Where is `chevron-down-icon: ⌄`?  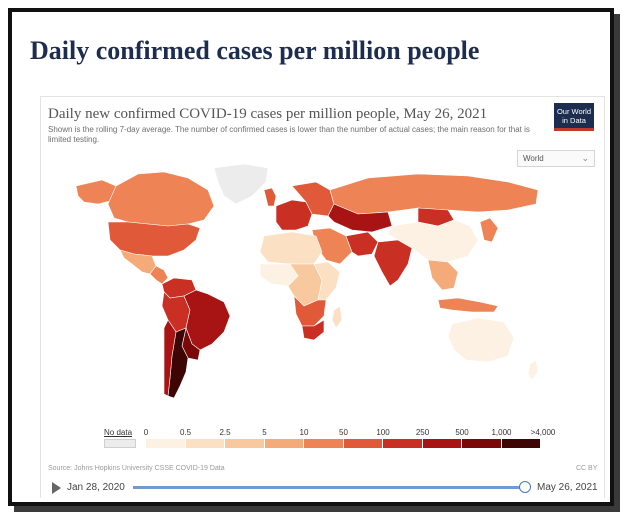
chevron-down-icon: ⌄ is located at coordinates (585, 158).